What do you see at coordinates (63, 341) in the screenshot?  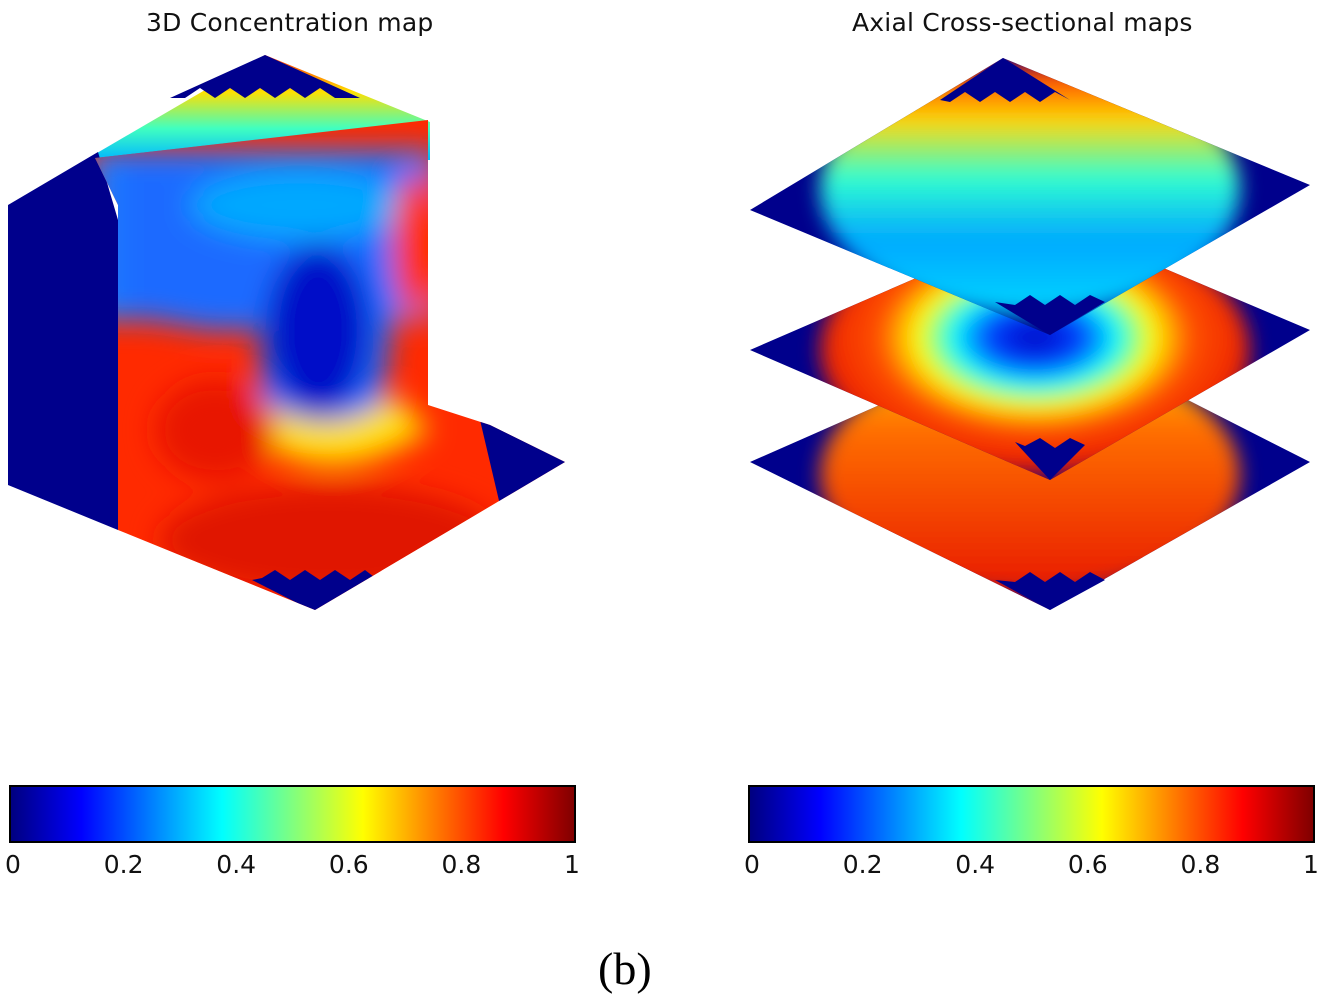 I see `cube-left-face` at bounding box center [63, 341].